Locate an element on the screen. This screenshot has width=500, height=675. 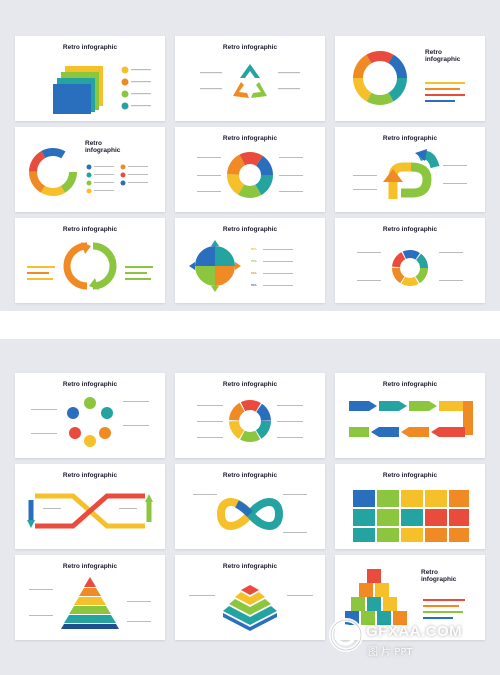
watermark-subtext: 图 片 PPT is located at coordinates (390, 652).